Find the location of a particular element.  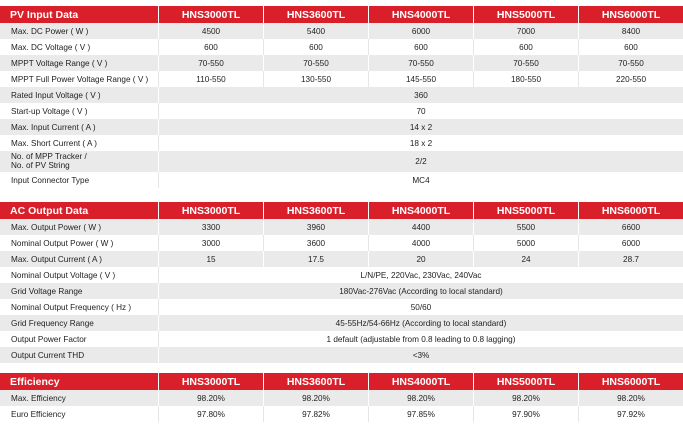

table-row: Output Current THD <3% is located at coordinates (341, 355).